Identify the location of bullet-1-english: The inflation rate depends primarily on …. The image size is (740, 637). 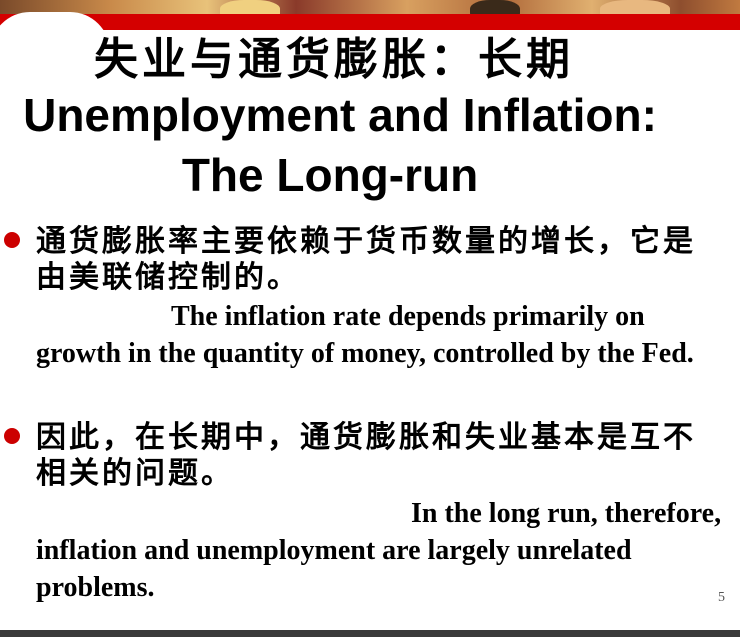
(365, 335).